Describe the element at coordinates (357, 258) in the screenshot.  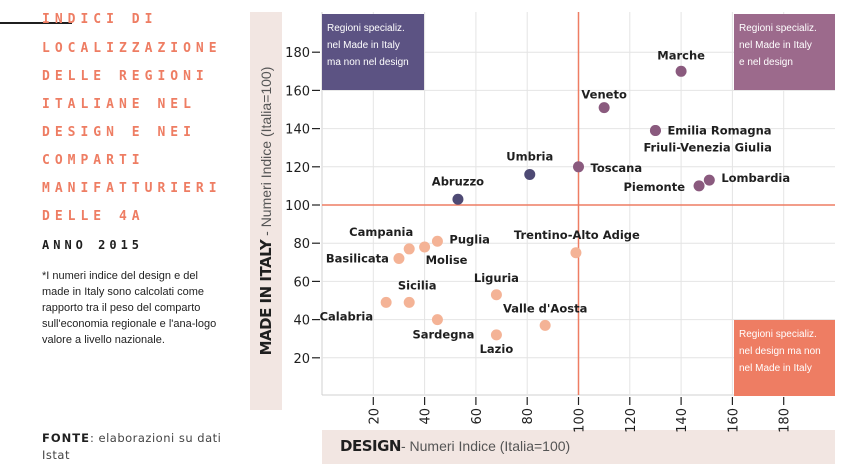
I see `point-label: Basilicata` at that location.